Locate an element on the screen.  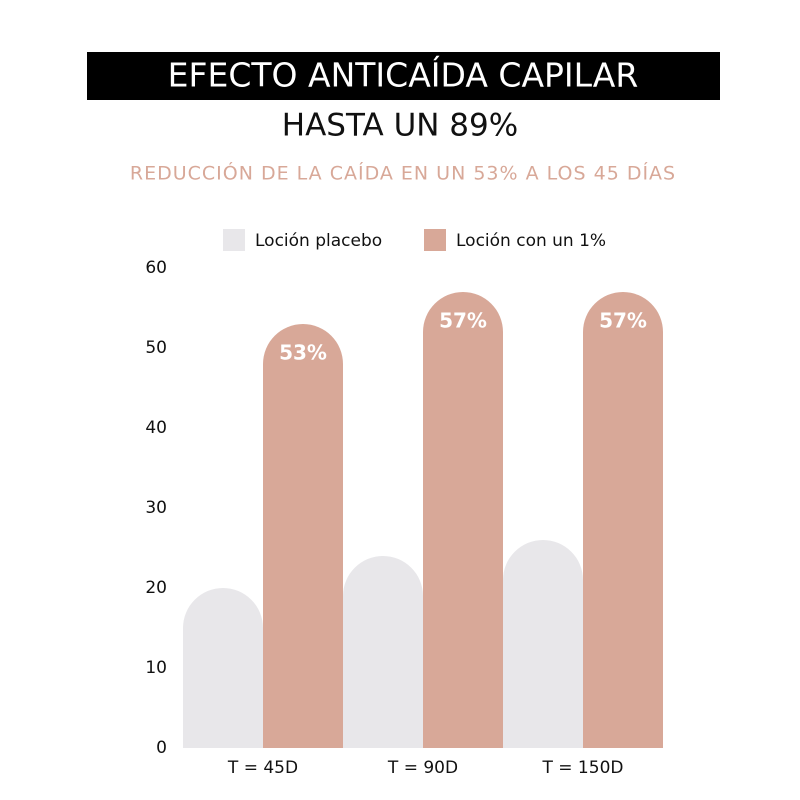
y-tick-label: 30 is located at coordinates (156, 508).